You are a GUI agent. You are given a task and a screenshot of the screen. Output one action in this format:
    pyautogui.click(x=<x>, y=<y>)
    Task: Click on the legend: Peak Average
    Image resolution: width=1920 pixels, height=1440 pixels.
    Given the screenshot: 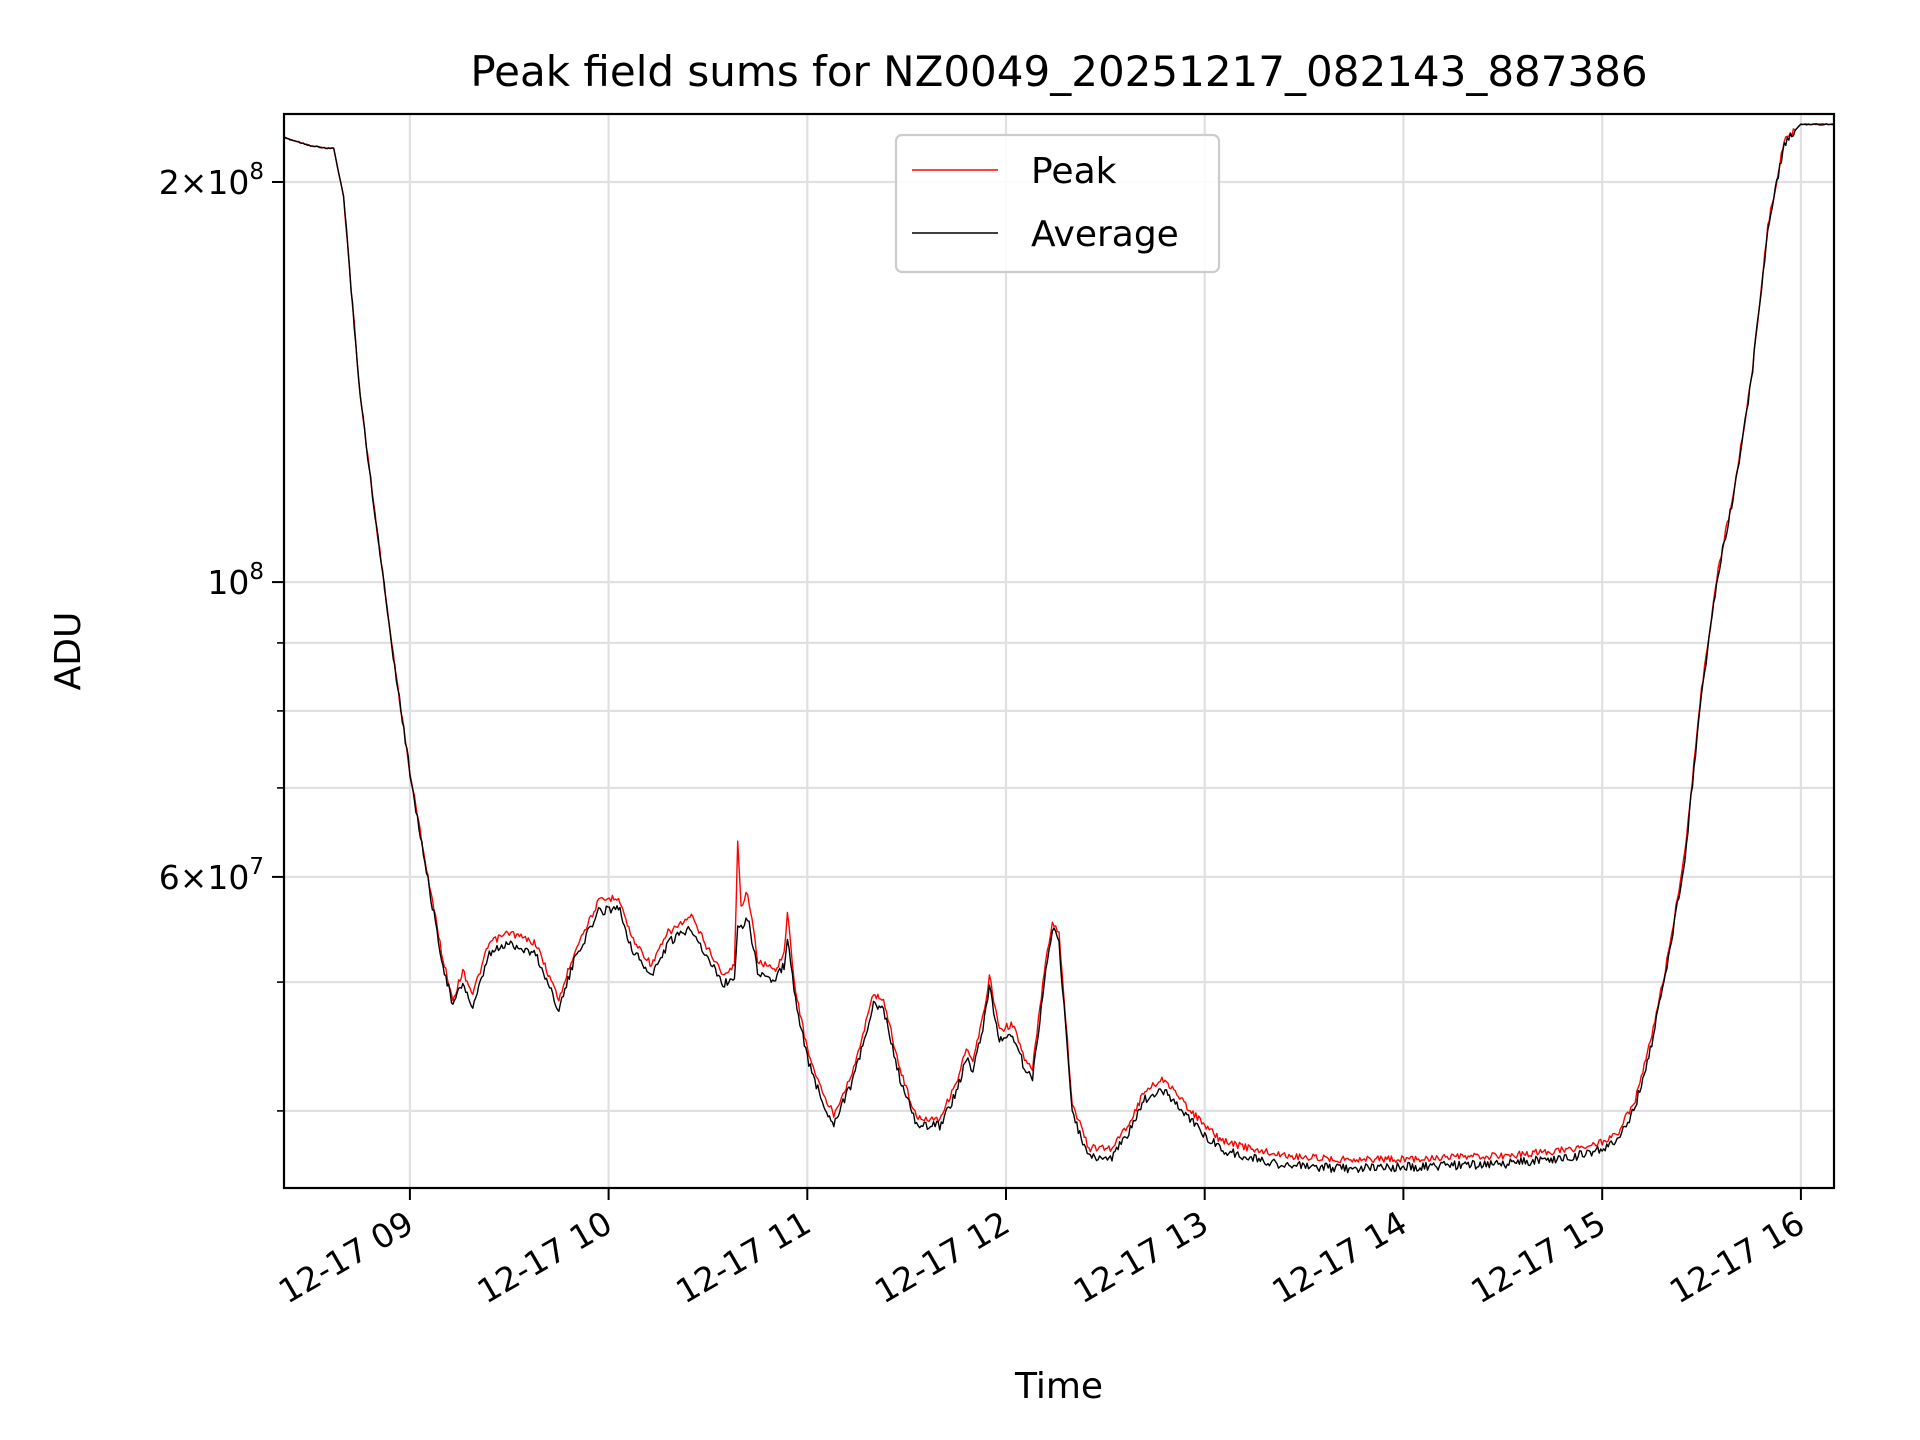 What is the action you would take?
    pyautogui.click(x=1057, y=203)
    